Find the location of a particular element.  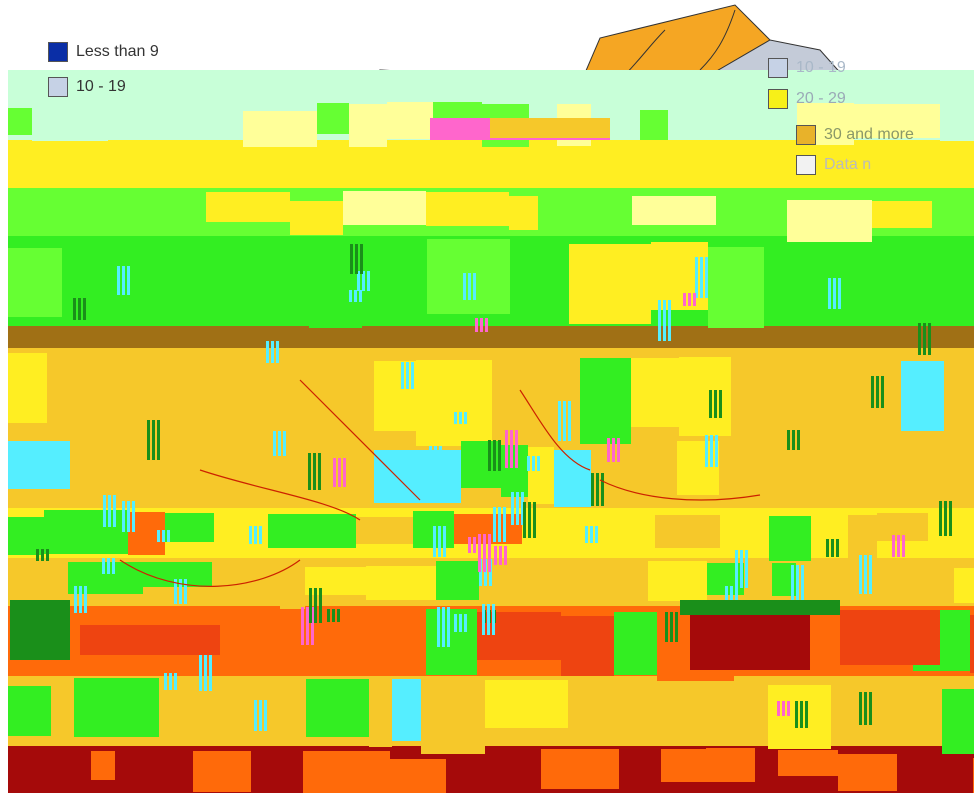

glitch-band is located at coordinates (491, 84).